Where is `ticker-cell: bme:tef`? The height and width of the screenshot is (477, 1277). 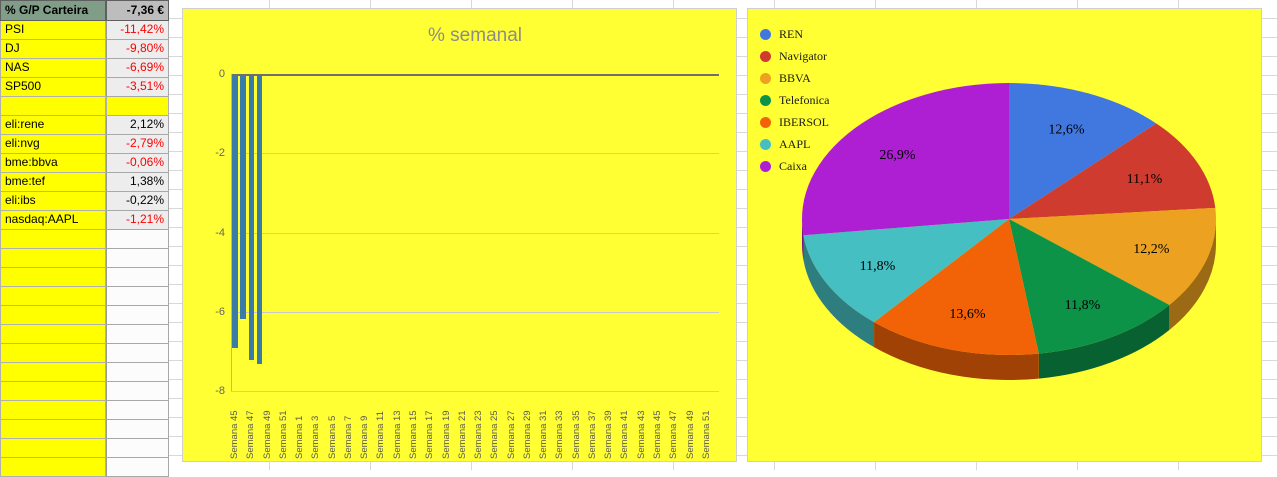 ticker-cell: bme:tef is located at coordinates (53, 182).